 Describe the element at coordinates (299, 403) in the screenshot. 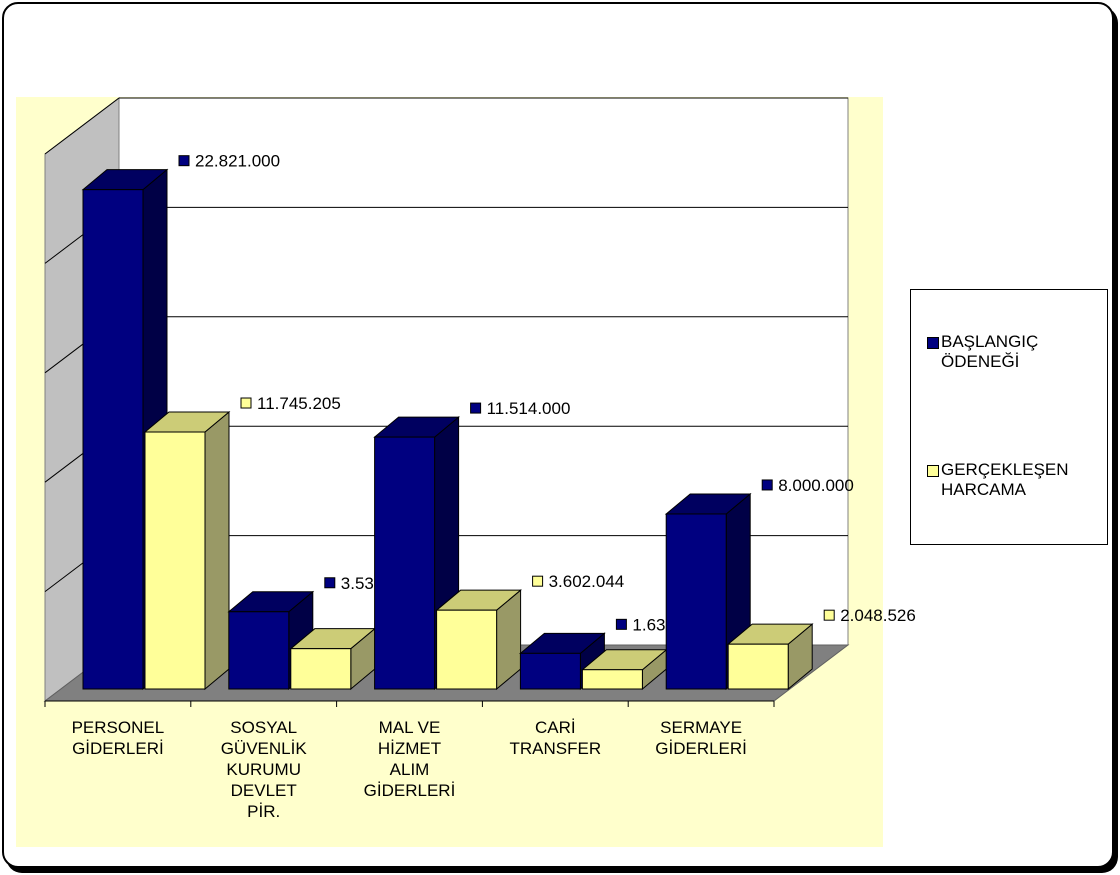

I see `data-label: 11.745.205` at that location.